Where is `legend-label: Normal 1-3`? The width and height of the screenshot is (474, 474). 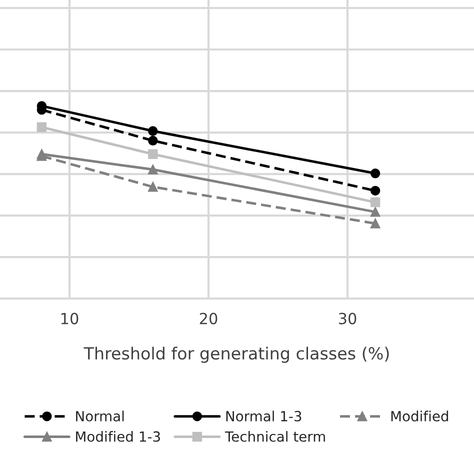
legend-label: Normal 1-3 is located at coordinates (264, 416).